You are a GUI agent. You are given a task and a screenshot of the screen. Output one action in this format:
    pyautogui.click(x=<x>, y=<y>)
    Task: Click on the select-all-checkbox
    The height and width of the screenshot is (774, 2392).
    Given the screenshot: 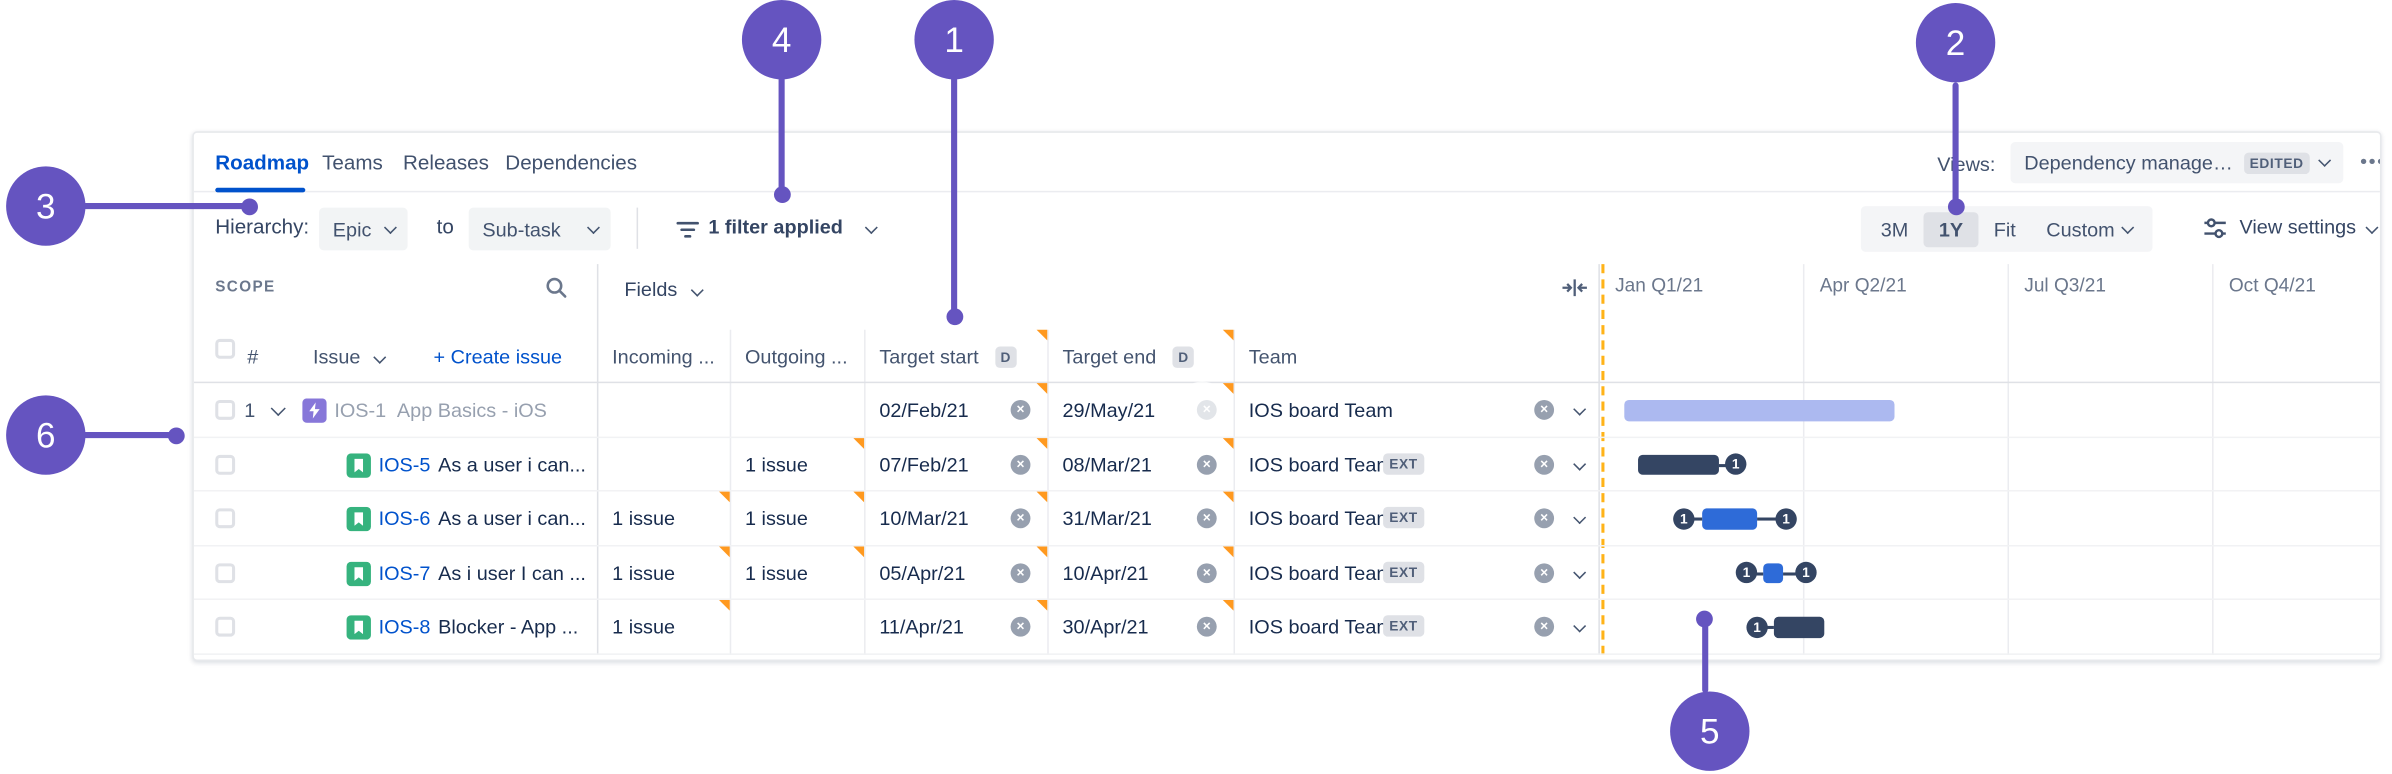 What is the action you would take?
    pyautogui.click(x=225, y=348)
    